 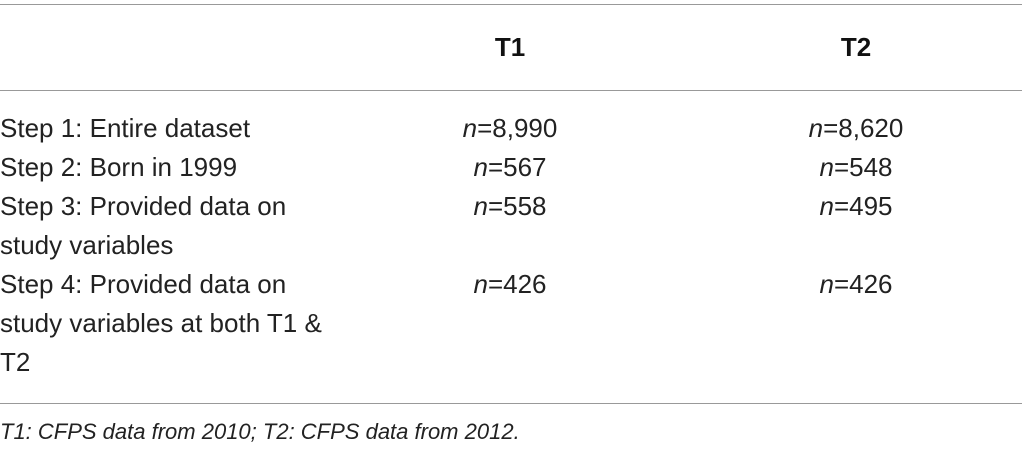 What do you see at coordinates (517, 128) in the screenshot?
I see `count: =8,990` at bounding box center [517, 128].